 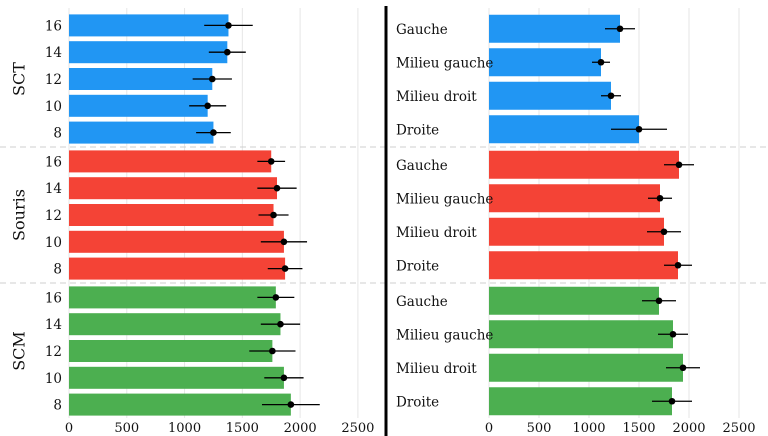 What do you see at coordinates (19, 215) in the screenshot?
I see `group-label: Souris` at bounding box center [19, 215].